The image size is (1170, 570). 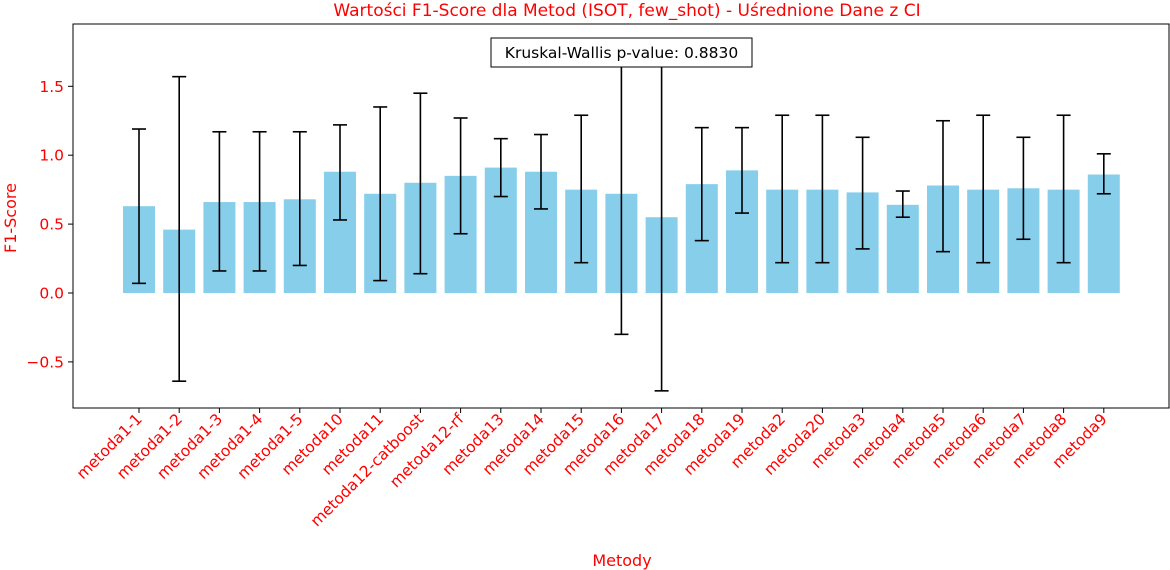 I want to click on error-bar-metoda3, so click(x=862, y=193).